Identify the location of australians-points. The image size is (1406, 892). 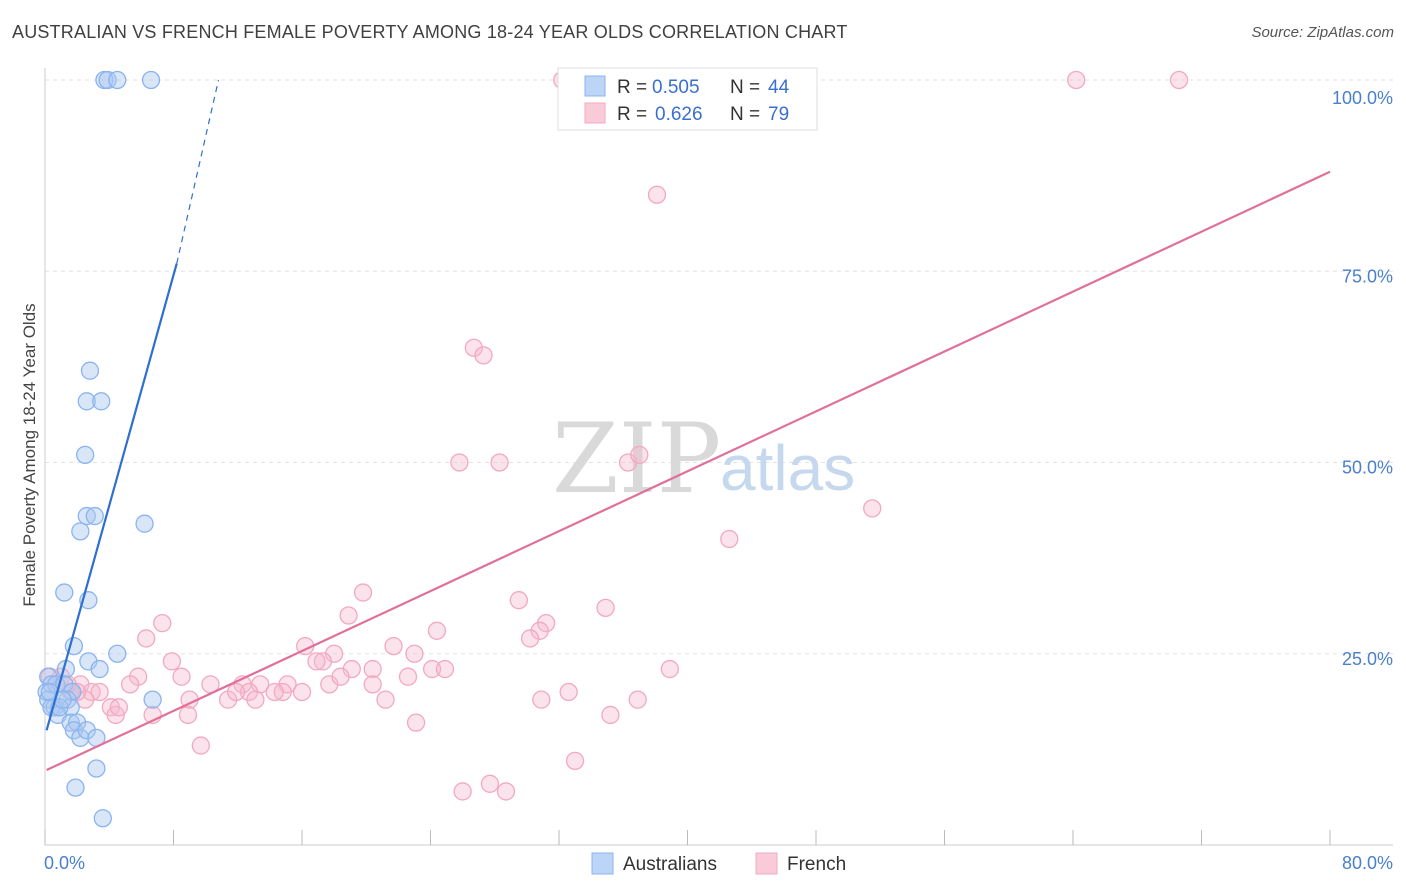
(99, 449).